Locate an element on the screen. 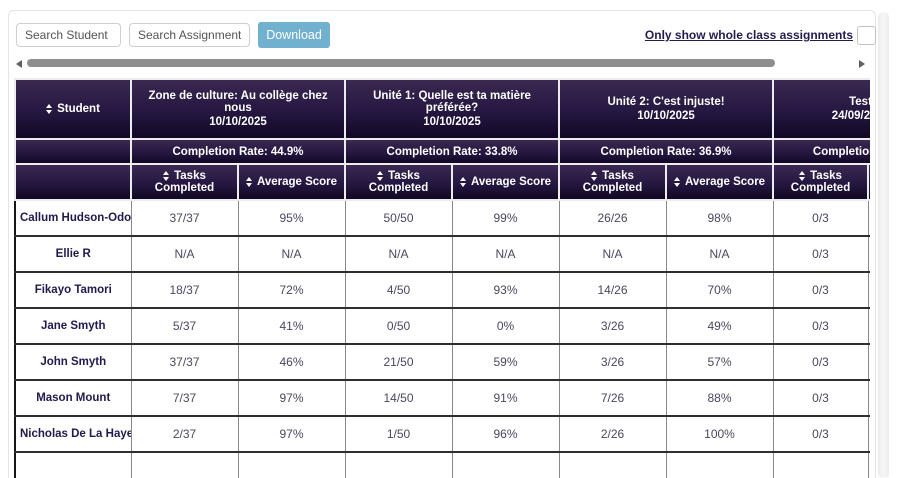 This screenshot has width=901, height=478. table-cell: 0/50 is located at coordinates (398, 326).